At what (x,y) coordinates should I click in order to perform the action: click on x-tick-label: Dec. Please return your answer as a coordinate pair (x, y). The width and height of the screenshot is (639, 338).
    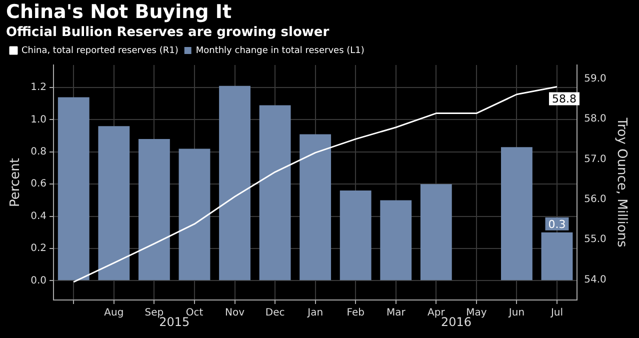
    Looking at the image, I should click on (275, 313).